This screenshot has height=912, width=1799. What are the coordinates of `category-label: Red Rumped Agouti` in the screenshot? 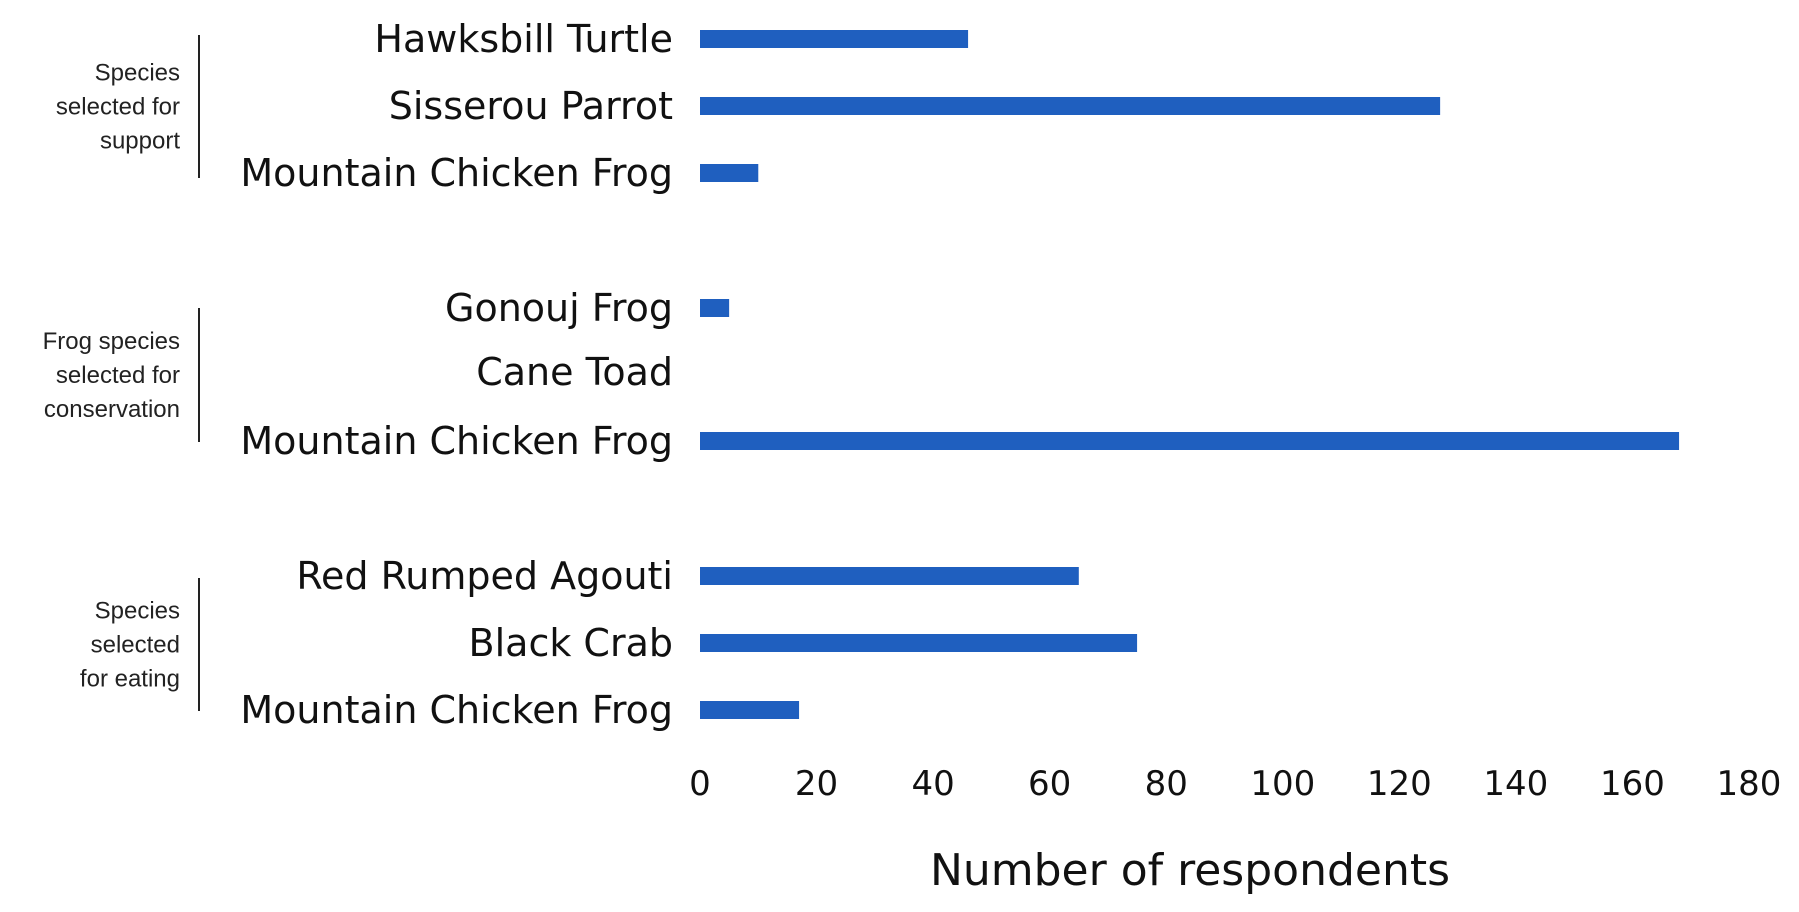 It's located at (484, 576).